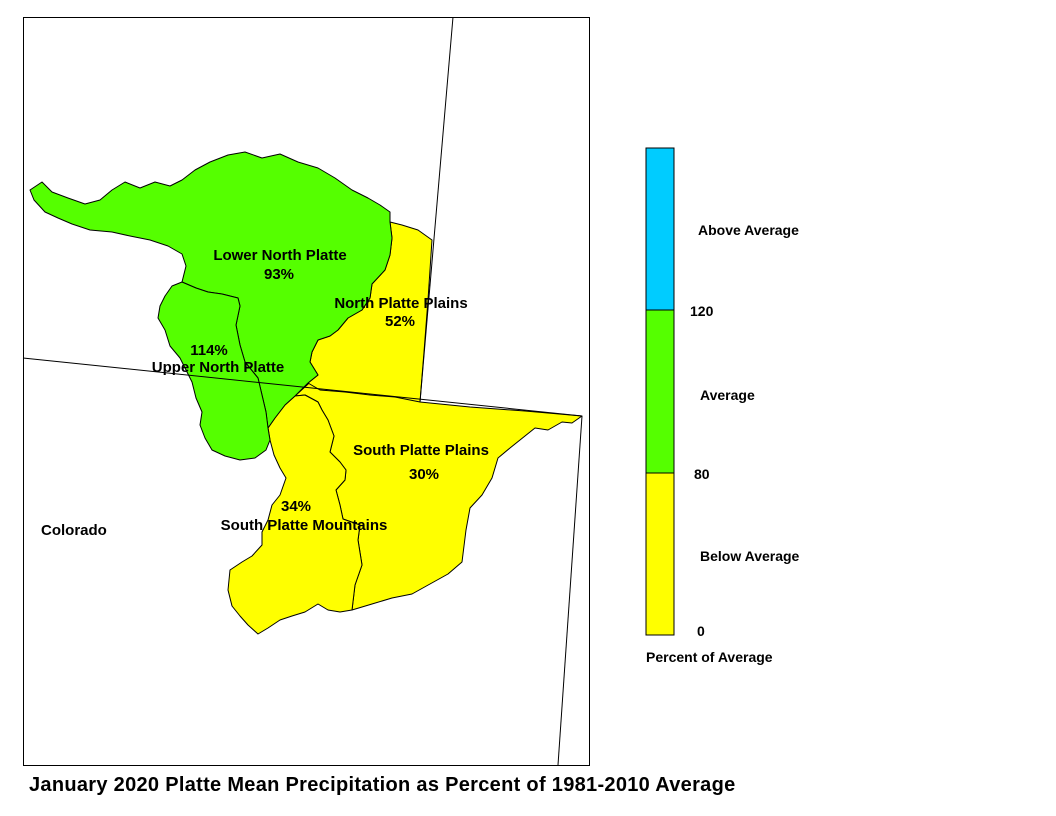 This screenshot has height=816, width=1056. What do you see at coordinates (750, 556) in the screenshot?
I see `legend-label-below-average: Below Average` at bounding box center [750, 556].